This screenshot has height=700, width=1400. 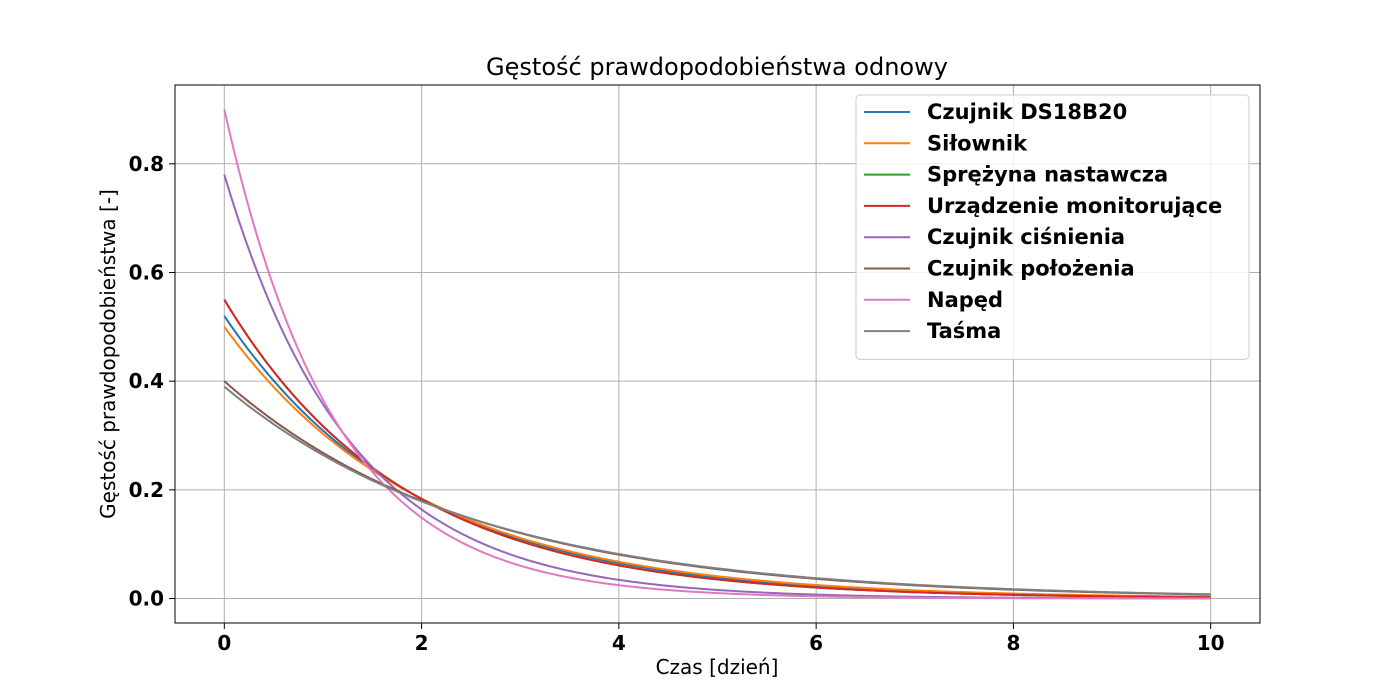 I want to click on legend-label: Sprężyna nastawcza, so click(x=1047, y=175).